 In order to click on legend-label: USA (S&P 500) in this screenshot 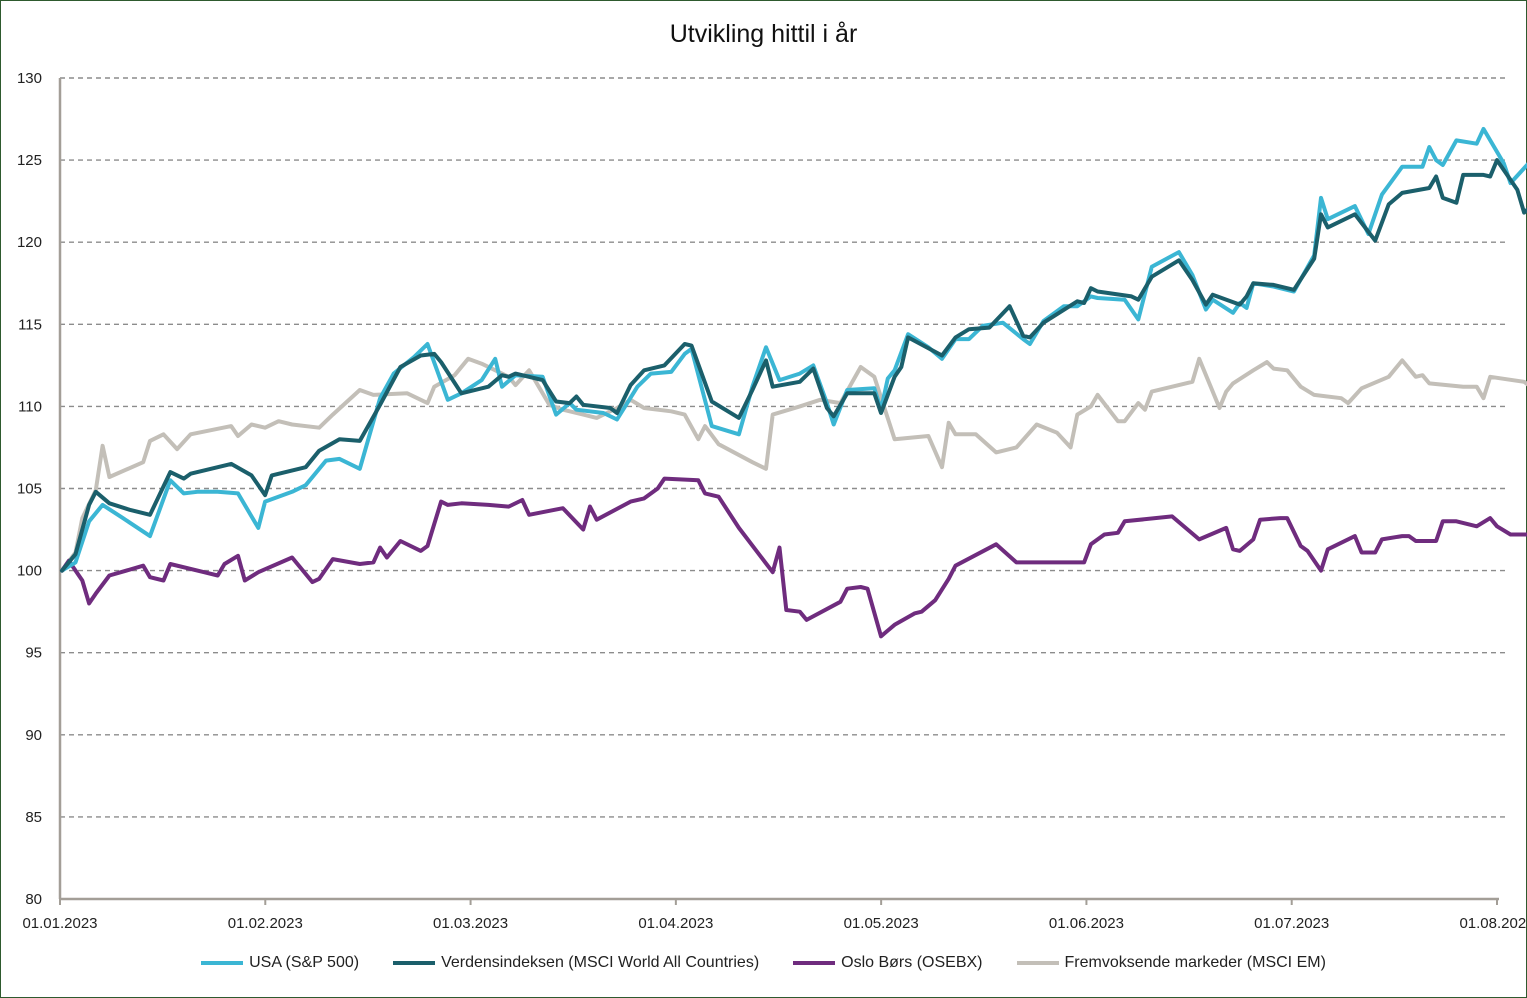, I will do `click(304, 962)`.